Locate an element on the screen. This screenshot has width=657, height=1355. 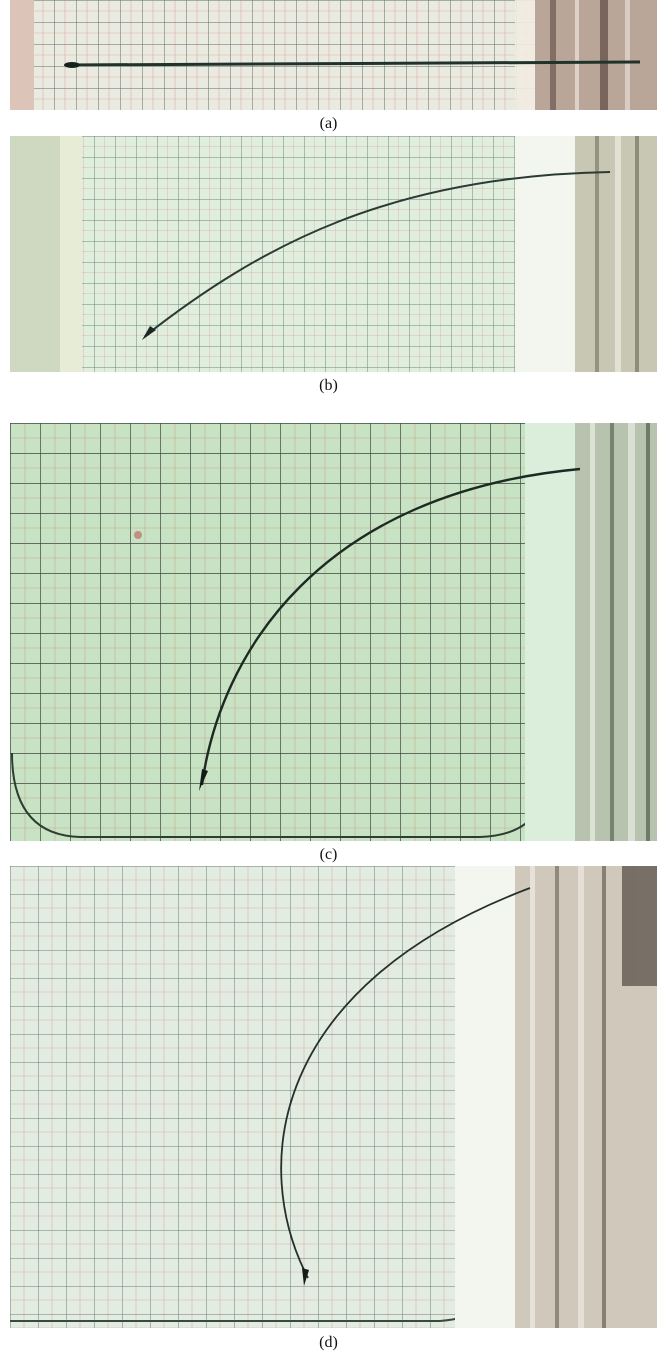
caption-b: (b) is located at coordinates (328, 385).